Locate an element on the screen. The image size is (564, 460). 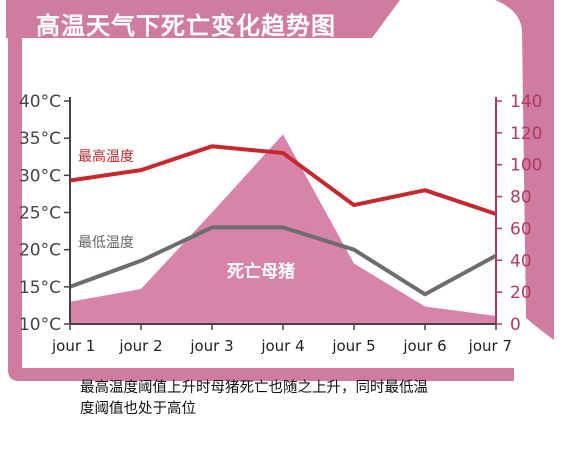
title-banner is located at coordinates (203, 19).